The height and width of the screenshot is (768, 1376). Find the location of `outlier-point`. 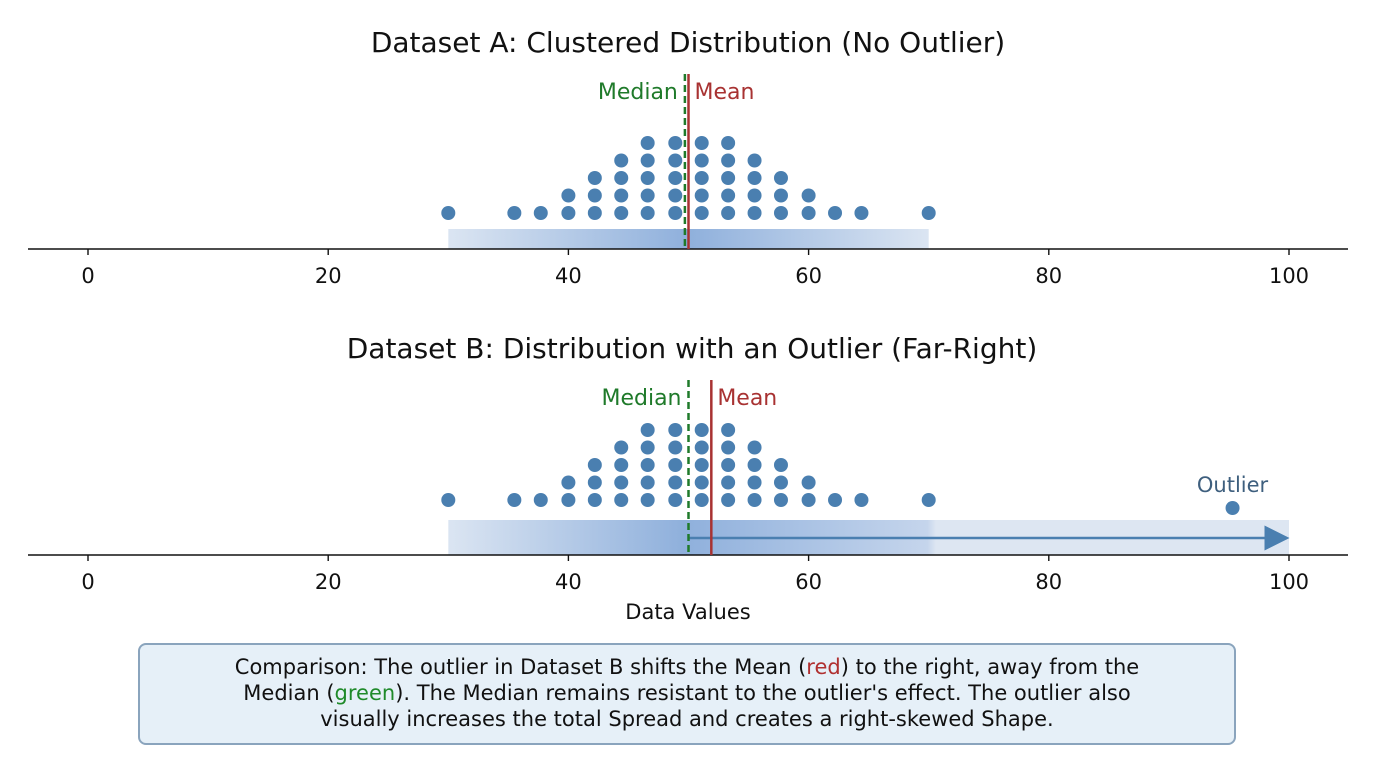

outlier-point is located at coordinates (1232, 508).